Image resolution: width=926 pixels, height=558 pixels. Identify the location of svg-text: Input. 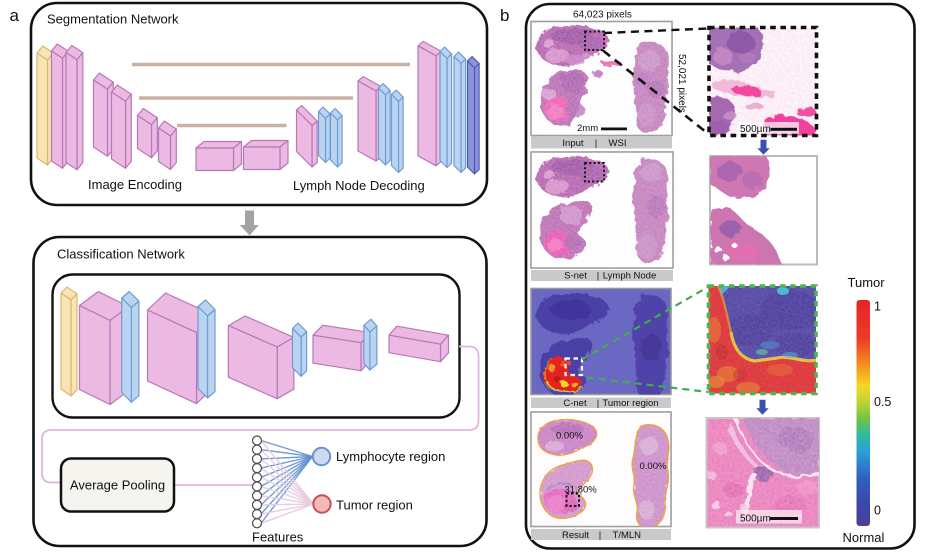
(572, 143).